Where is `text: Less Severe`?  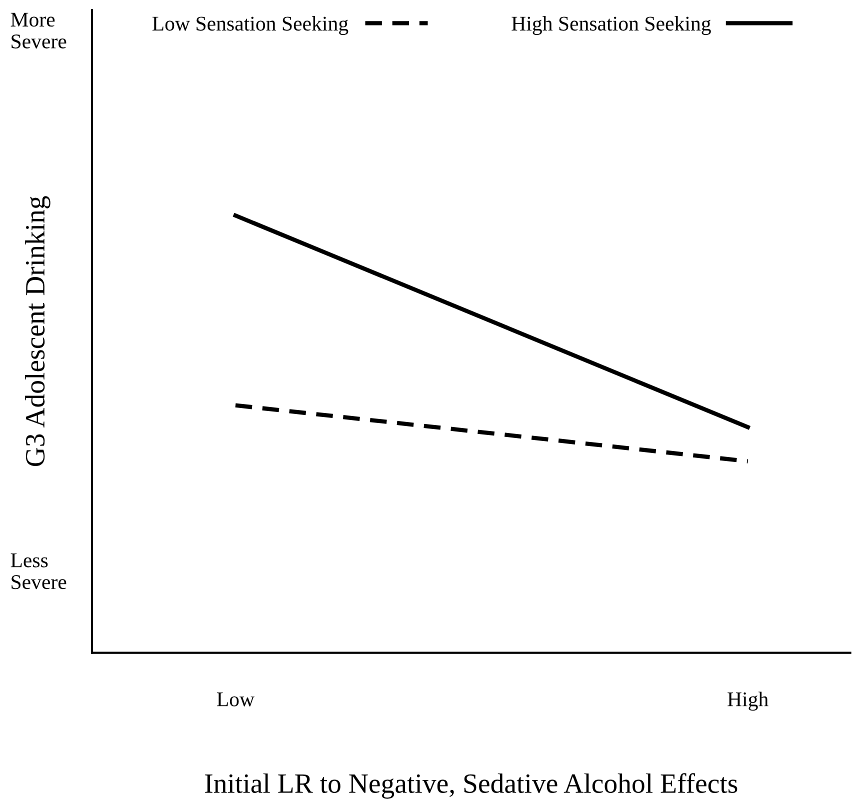
text: Less Severe is located at coordinates (38, 572).